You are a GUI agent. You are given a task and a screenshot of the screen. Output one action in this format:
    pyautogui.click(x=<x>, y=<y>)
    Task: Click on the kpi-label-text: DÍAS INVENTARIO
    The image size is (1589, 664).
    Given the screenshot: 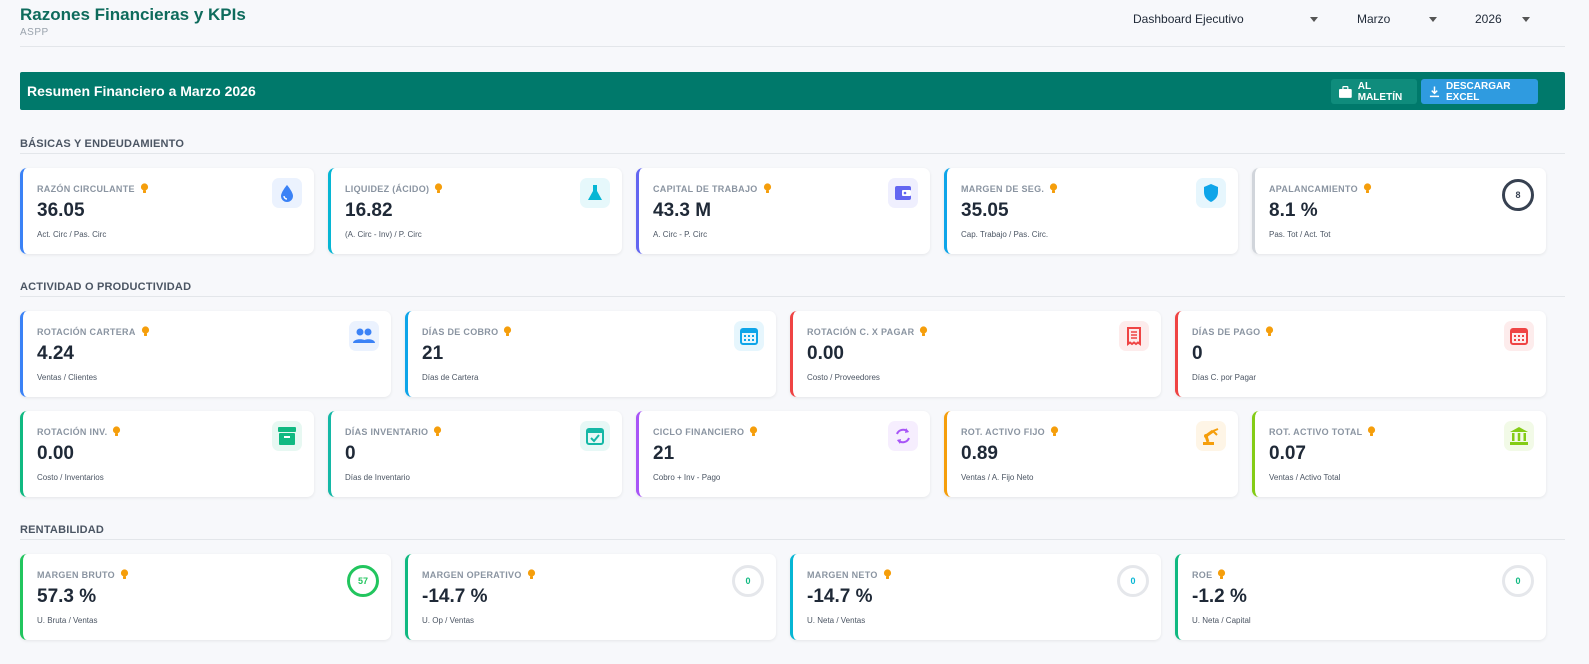 What is the action you would take?
    pyautogui.click(x=387, y=431)
    